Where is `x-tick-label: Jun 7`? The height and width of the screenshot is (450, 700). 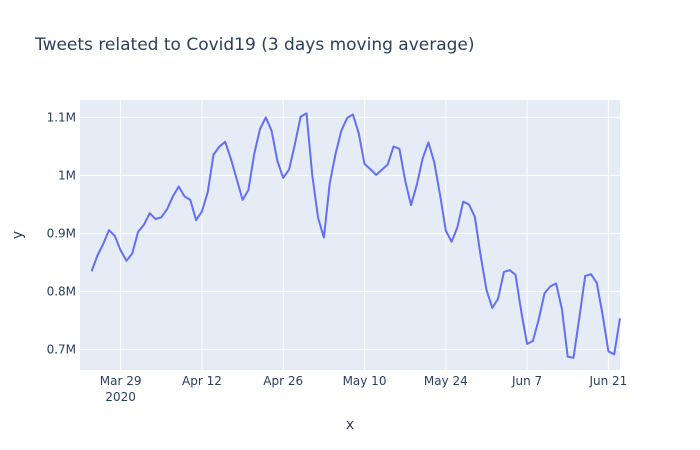 x-tick-label: Jun 7 is located at coordinates (526, 381).